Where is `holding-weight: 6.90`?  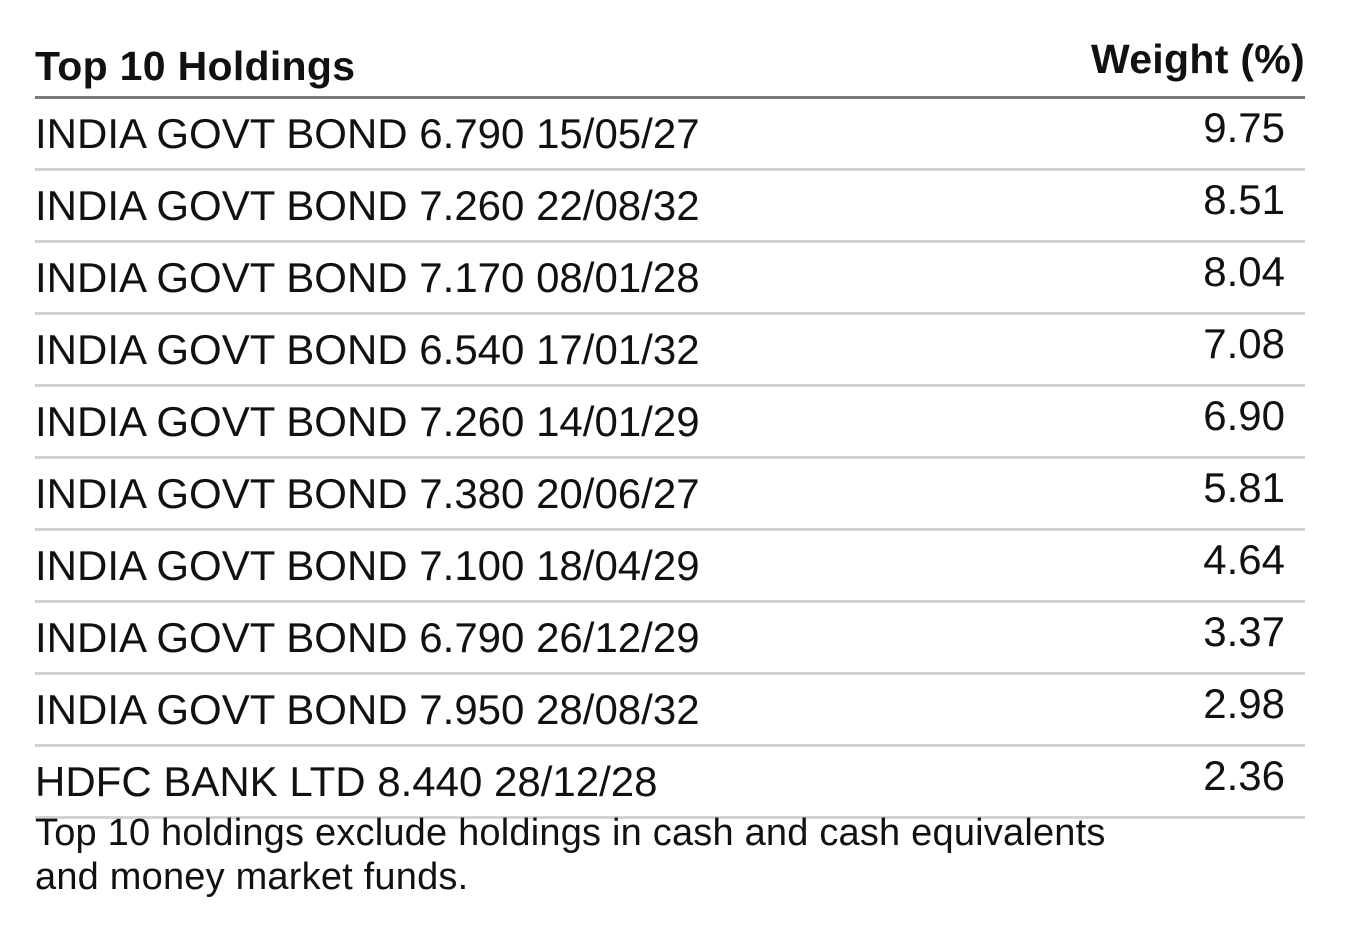 holding-weight: 6.90 is located at coordinates (1244, 415).